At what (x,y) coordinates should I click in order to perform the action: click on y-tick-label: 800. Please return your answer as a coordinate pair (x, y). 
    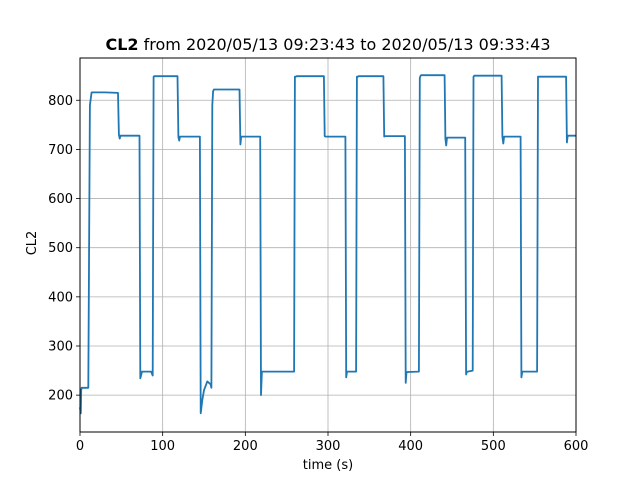
    Looking at the image, I should click on (60, 101).